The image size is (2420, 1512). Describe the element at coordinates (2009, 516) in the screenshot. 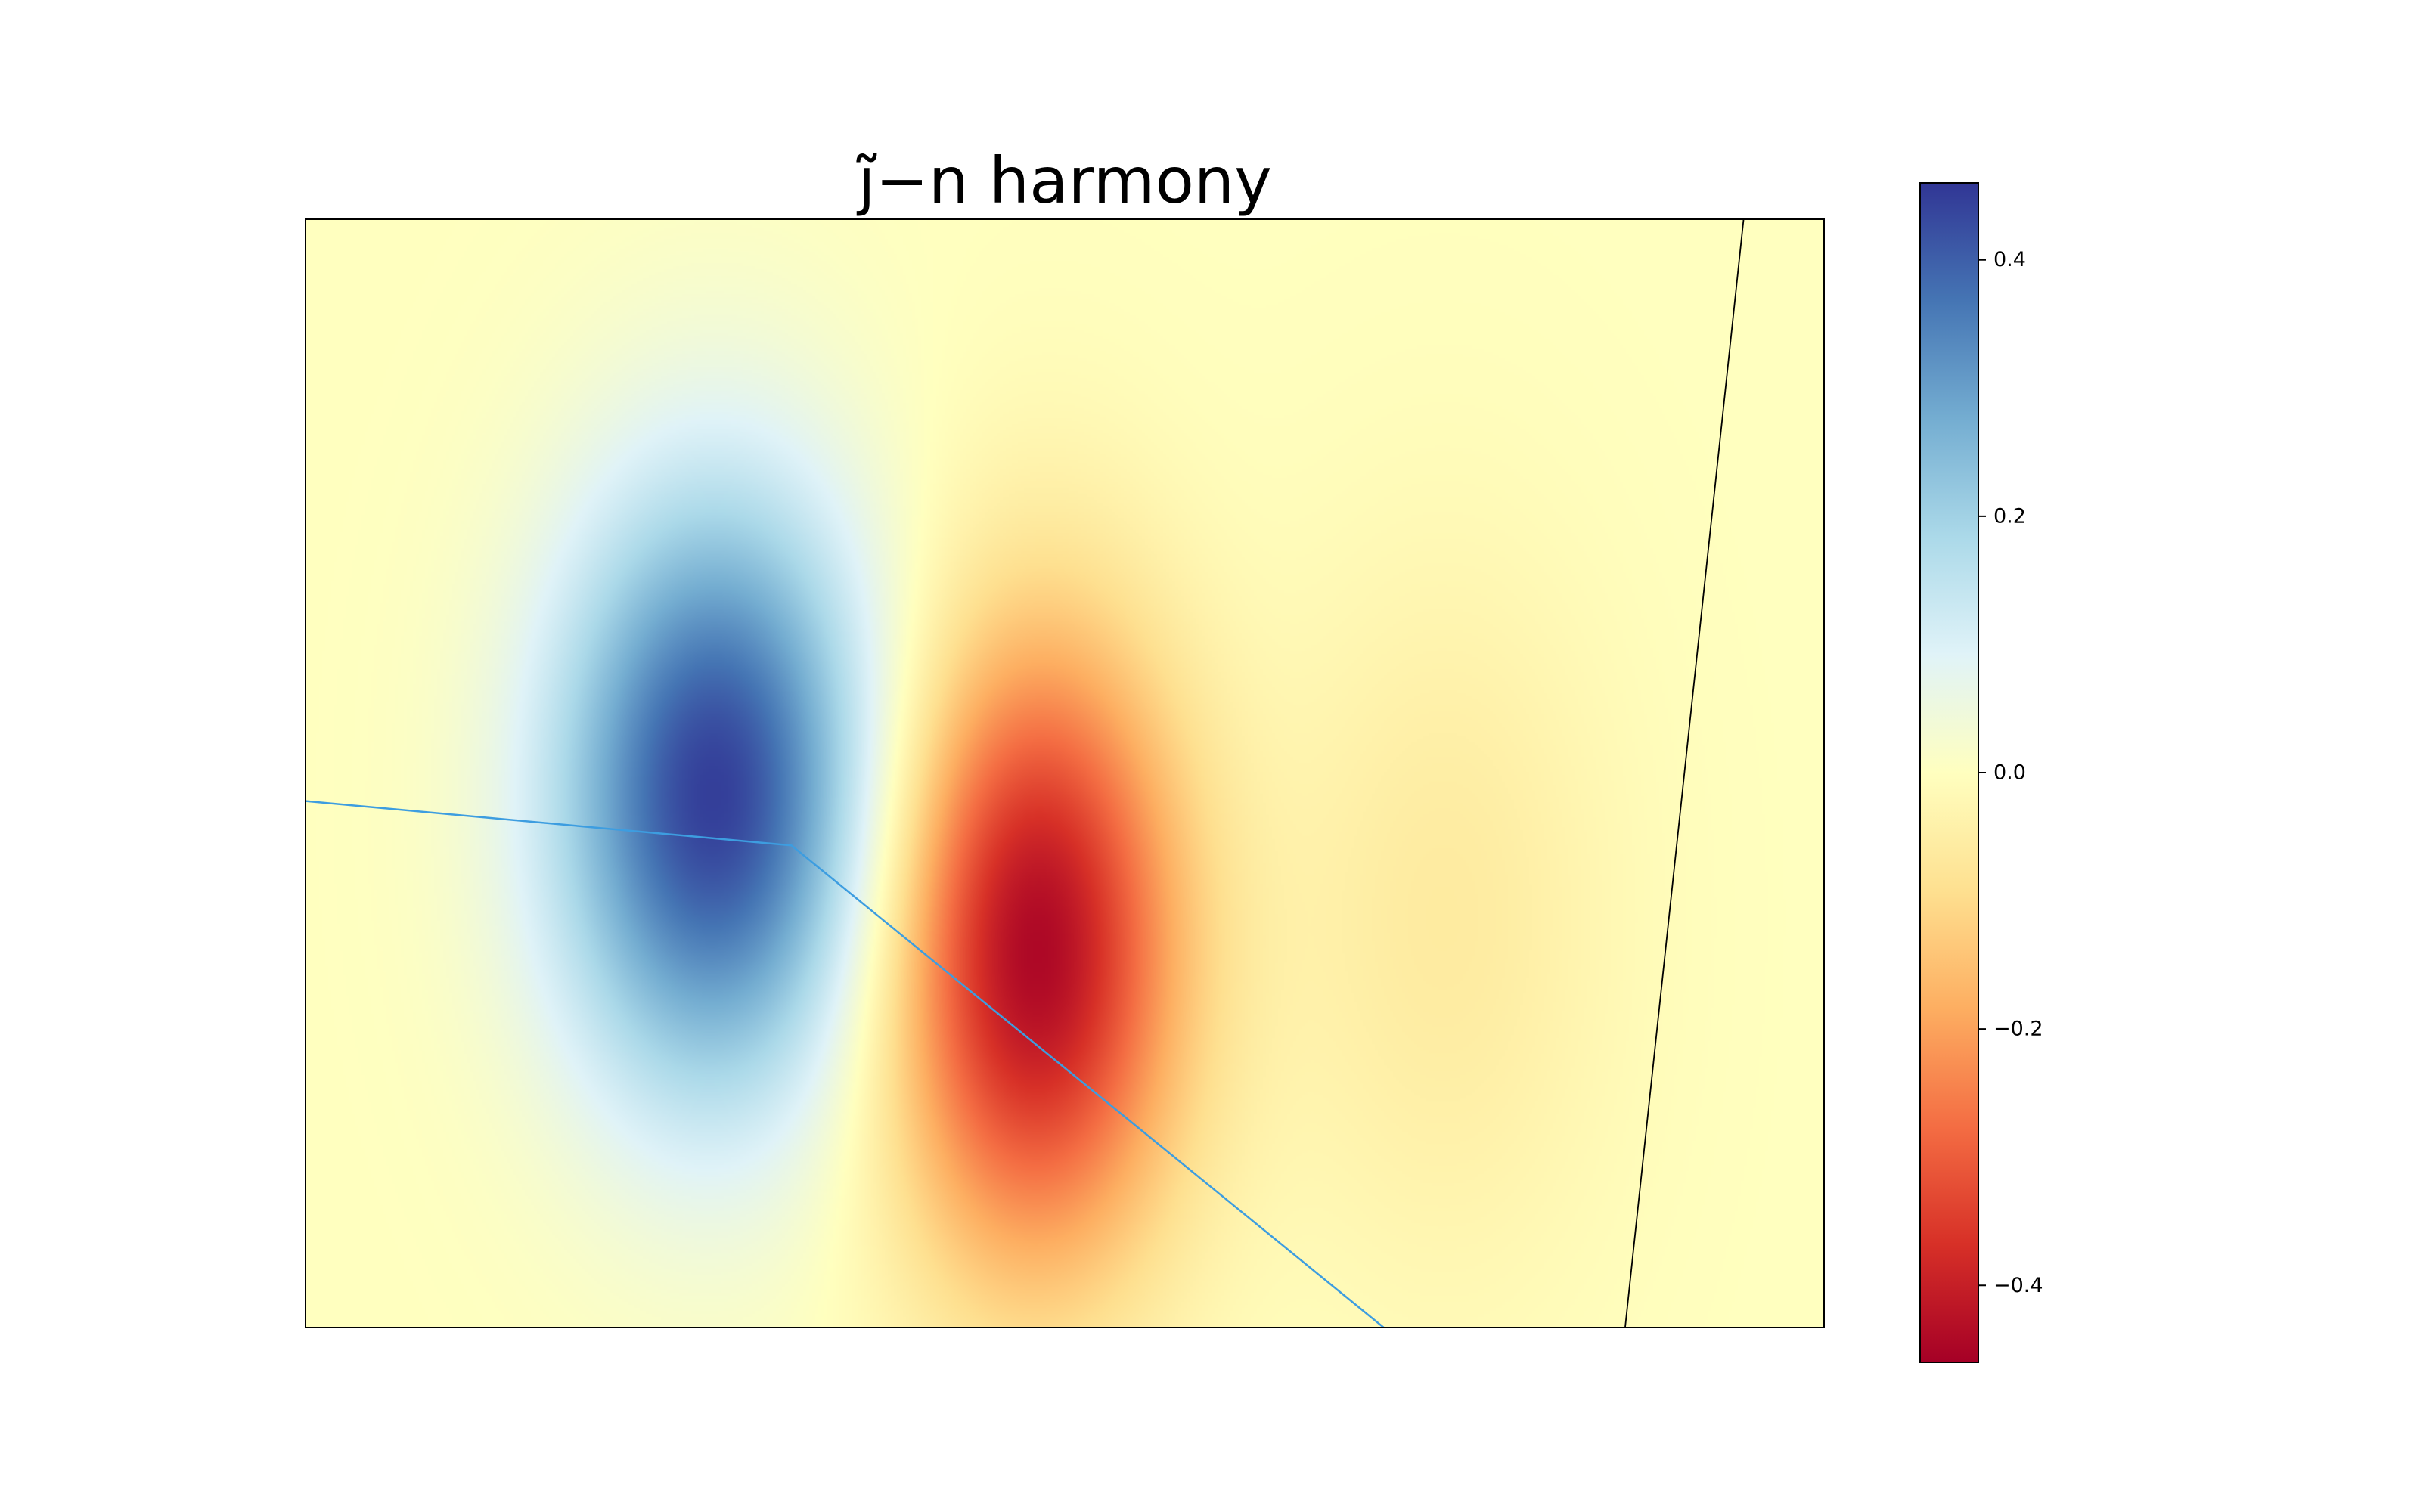

I see `colorbar-tick-label: 0.2` at that location.